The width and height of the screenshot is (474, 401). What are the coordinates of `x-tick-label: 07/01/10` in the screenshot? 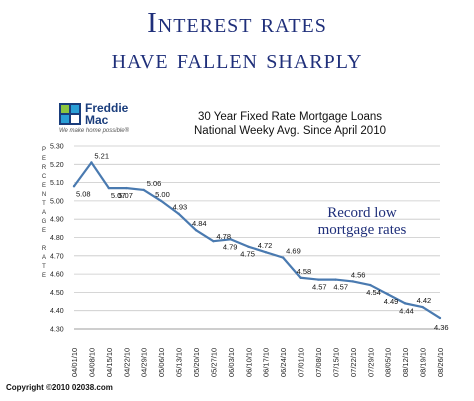 It's located at (301, 362).